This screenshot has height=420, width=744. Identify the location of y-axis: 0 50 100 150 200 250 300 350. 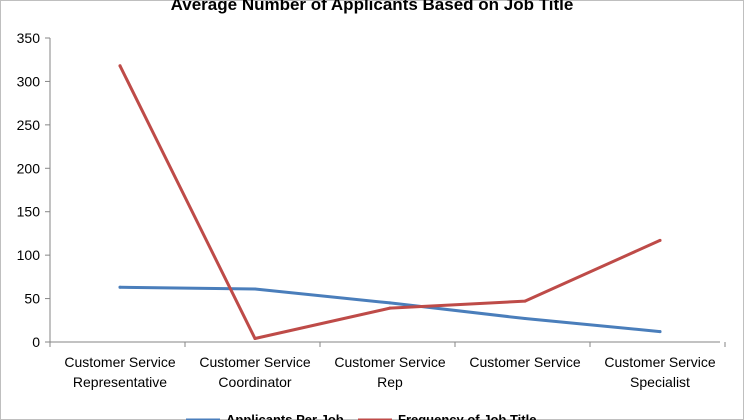
(34, 190).